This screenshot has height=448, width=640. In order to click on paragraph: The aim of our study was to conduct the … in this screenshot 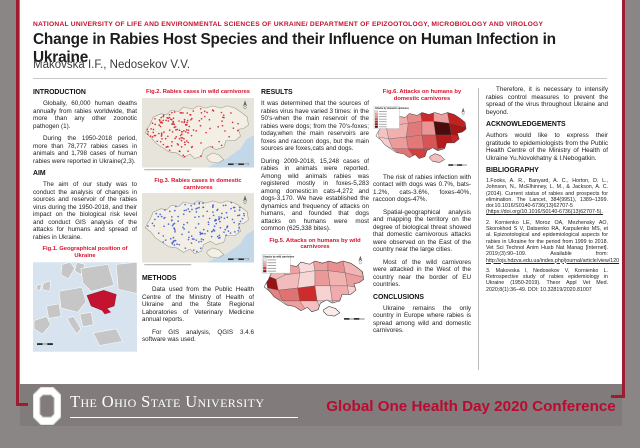, I will do `click(85, 211)`.